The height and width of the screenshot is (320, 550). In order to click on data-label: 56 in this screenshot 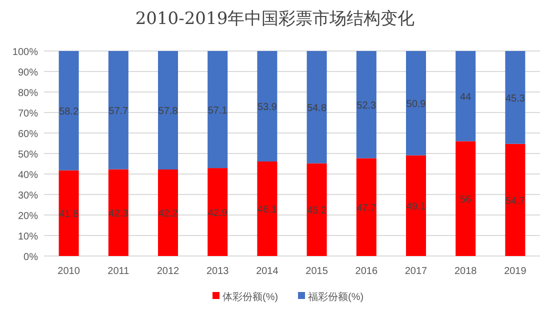, I will do `click(466, 200)`.